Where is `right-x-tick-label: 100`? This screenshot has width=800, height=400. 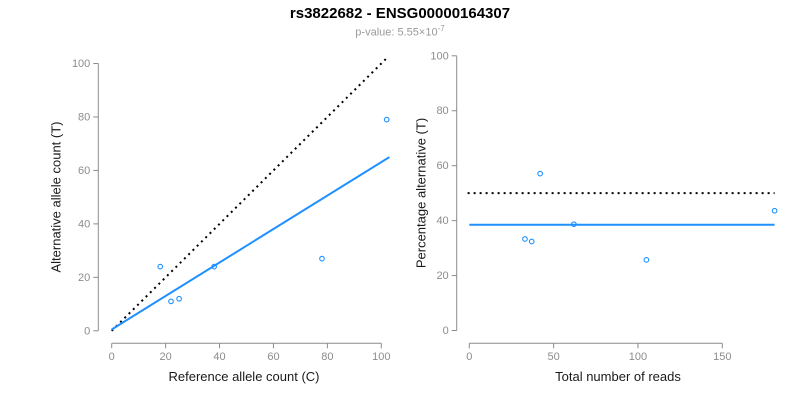 right-x-tick-label: 100 is located at coordinates (638, 357).